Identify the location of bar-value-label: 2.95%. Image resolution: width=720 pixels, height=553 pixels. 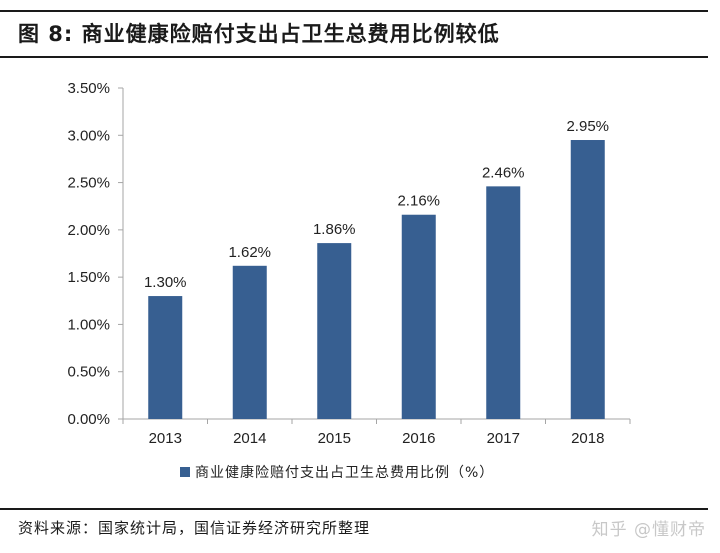
(587, 126).